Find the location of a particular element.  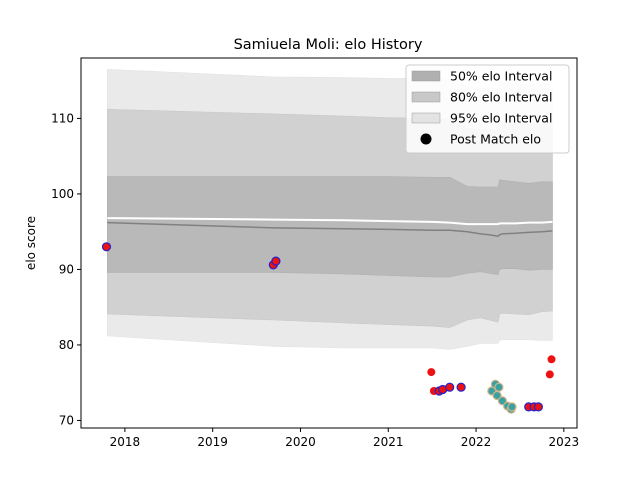

x-tick-label: 2019 is located at coordinates (212, 442).